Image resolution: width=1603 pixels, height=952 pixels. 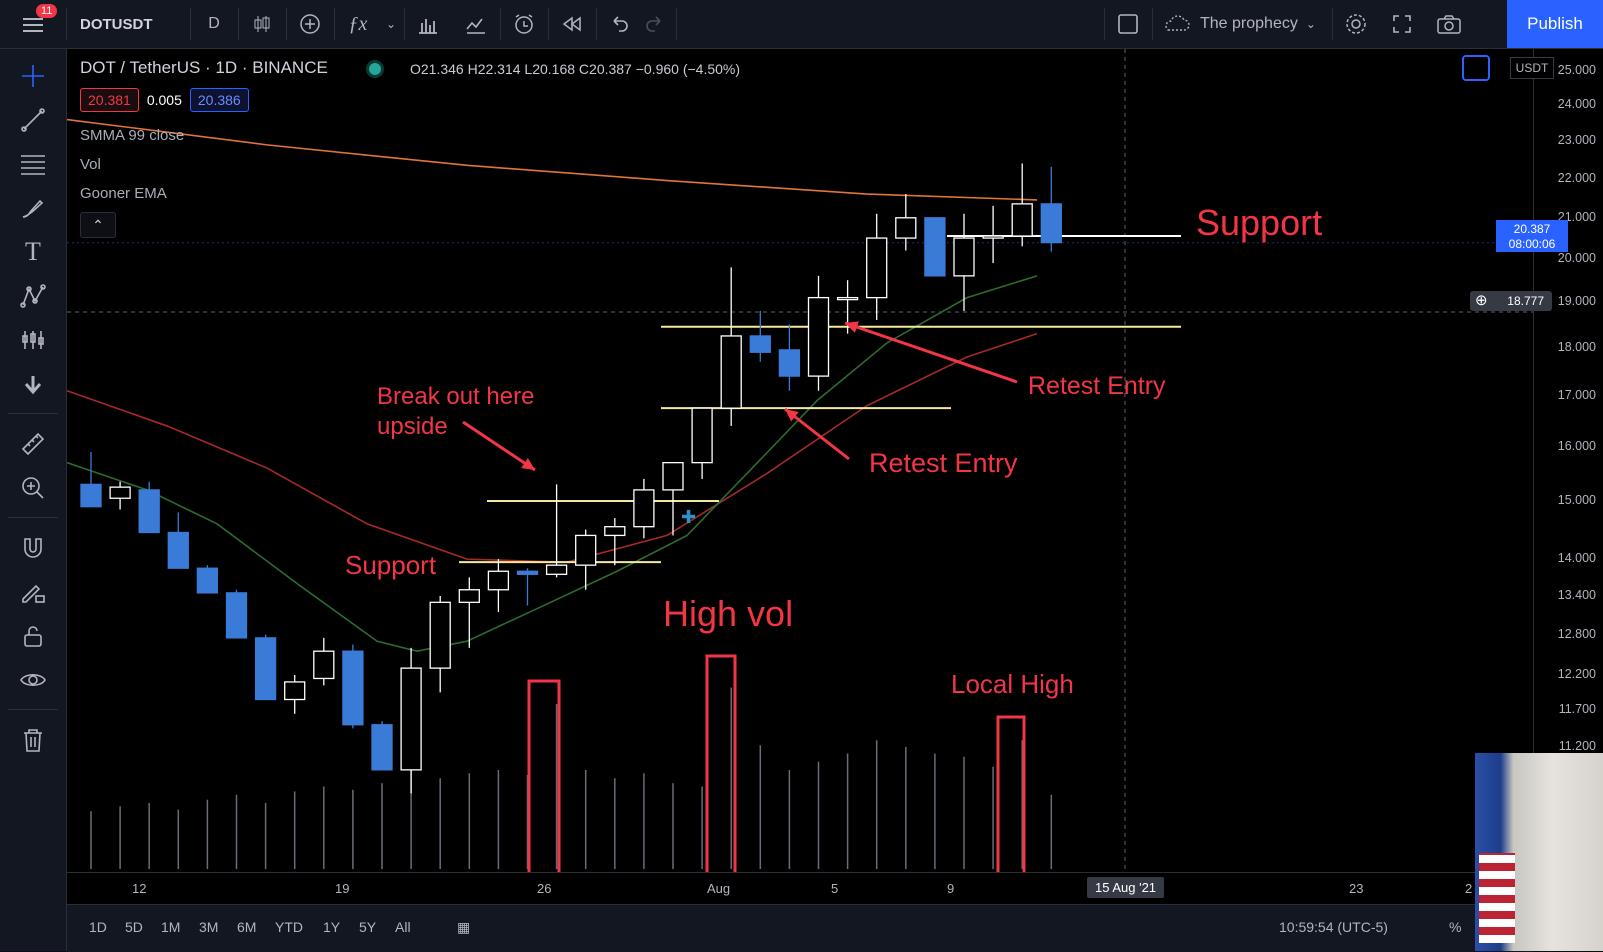 What do you see at coordinates (134, 927) in the screenshot?
I see `range-5d: 5D` at bounding box center [134, 927].